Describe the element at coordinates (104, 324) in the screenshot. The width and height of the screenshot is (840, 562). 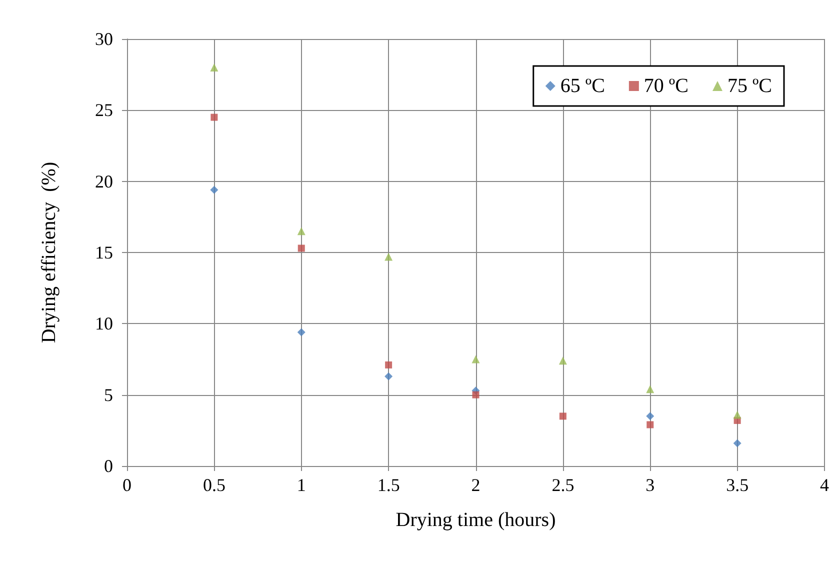
I see `y-tick-label: 10` at that location.